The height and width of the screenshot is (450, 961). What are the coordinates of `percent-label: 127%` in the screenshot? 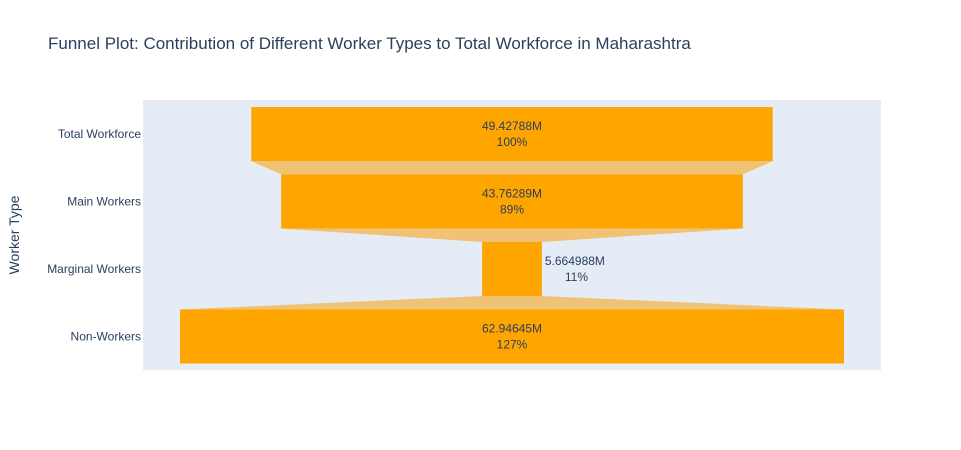 It's located at (512, 345).